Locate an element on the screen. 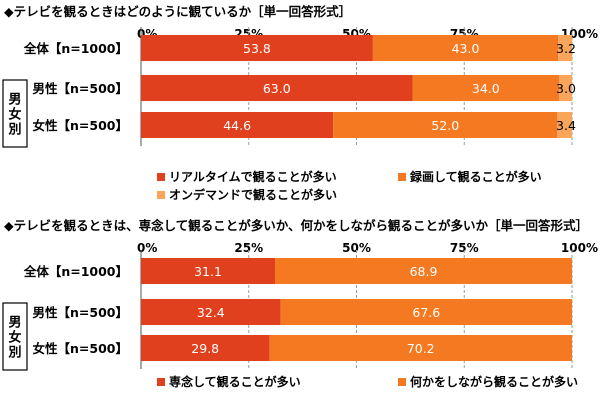 The height and width of the screenshot is (420, 600). chart1-data-label: 53.8 is located at coordinates (257, 48).